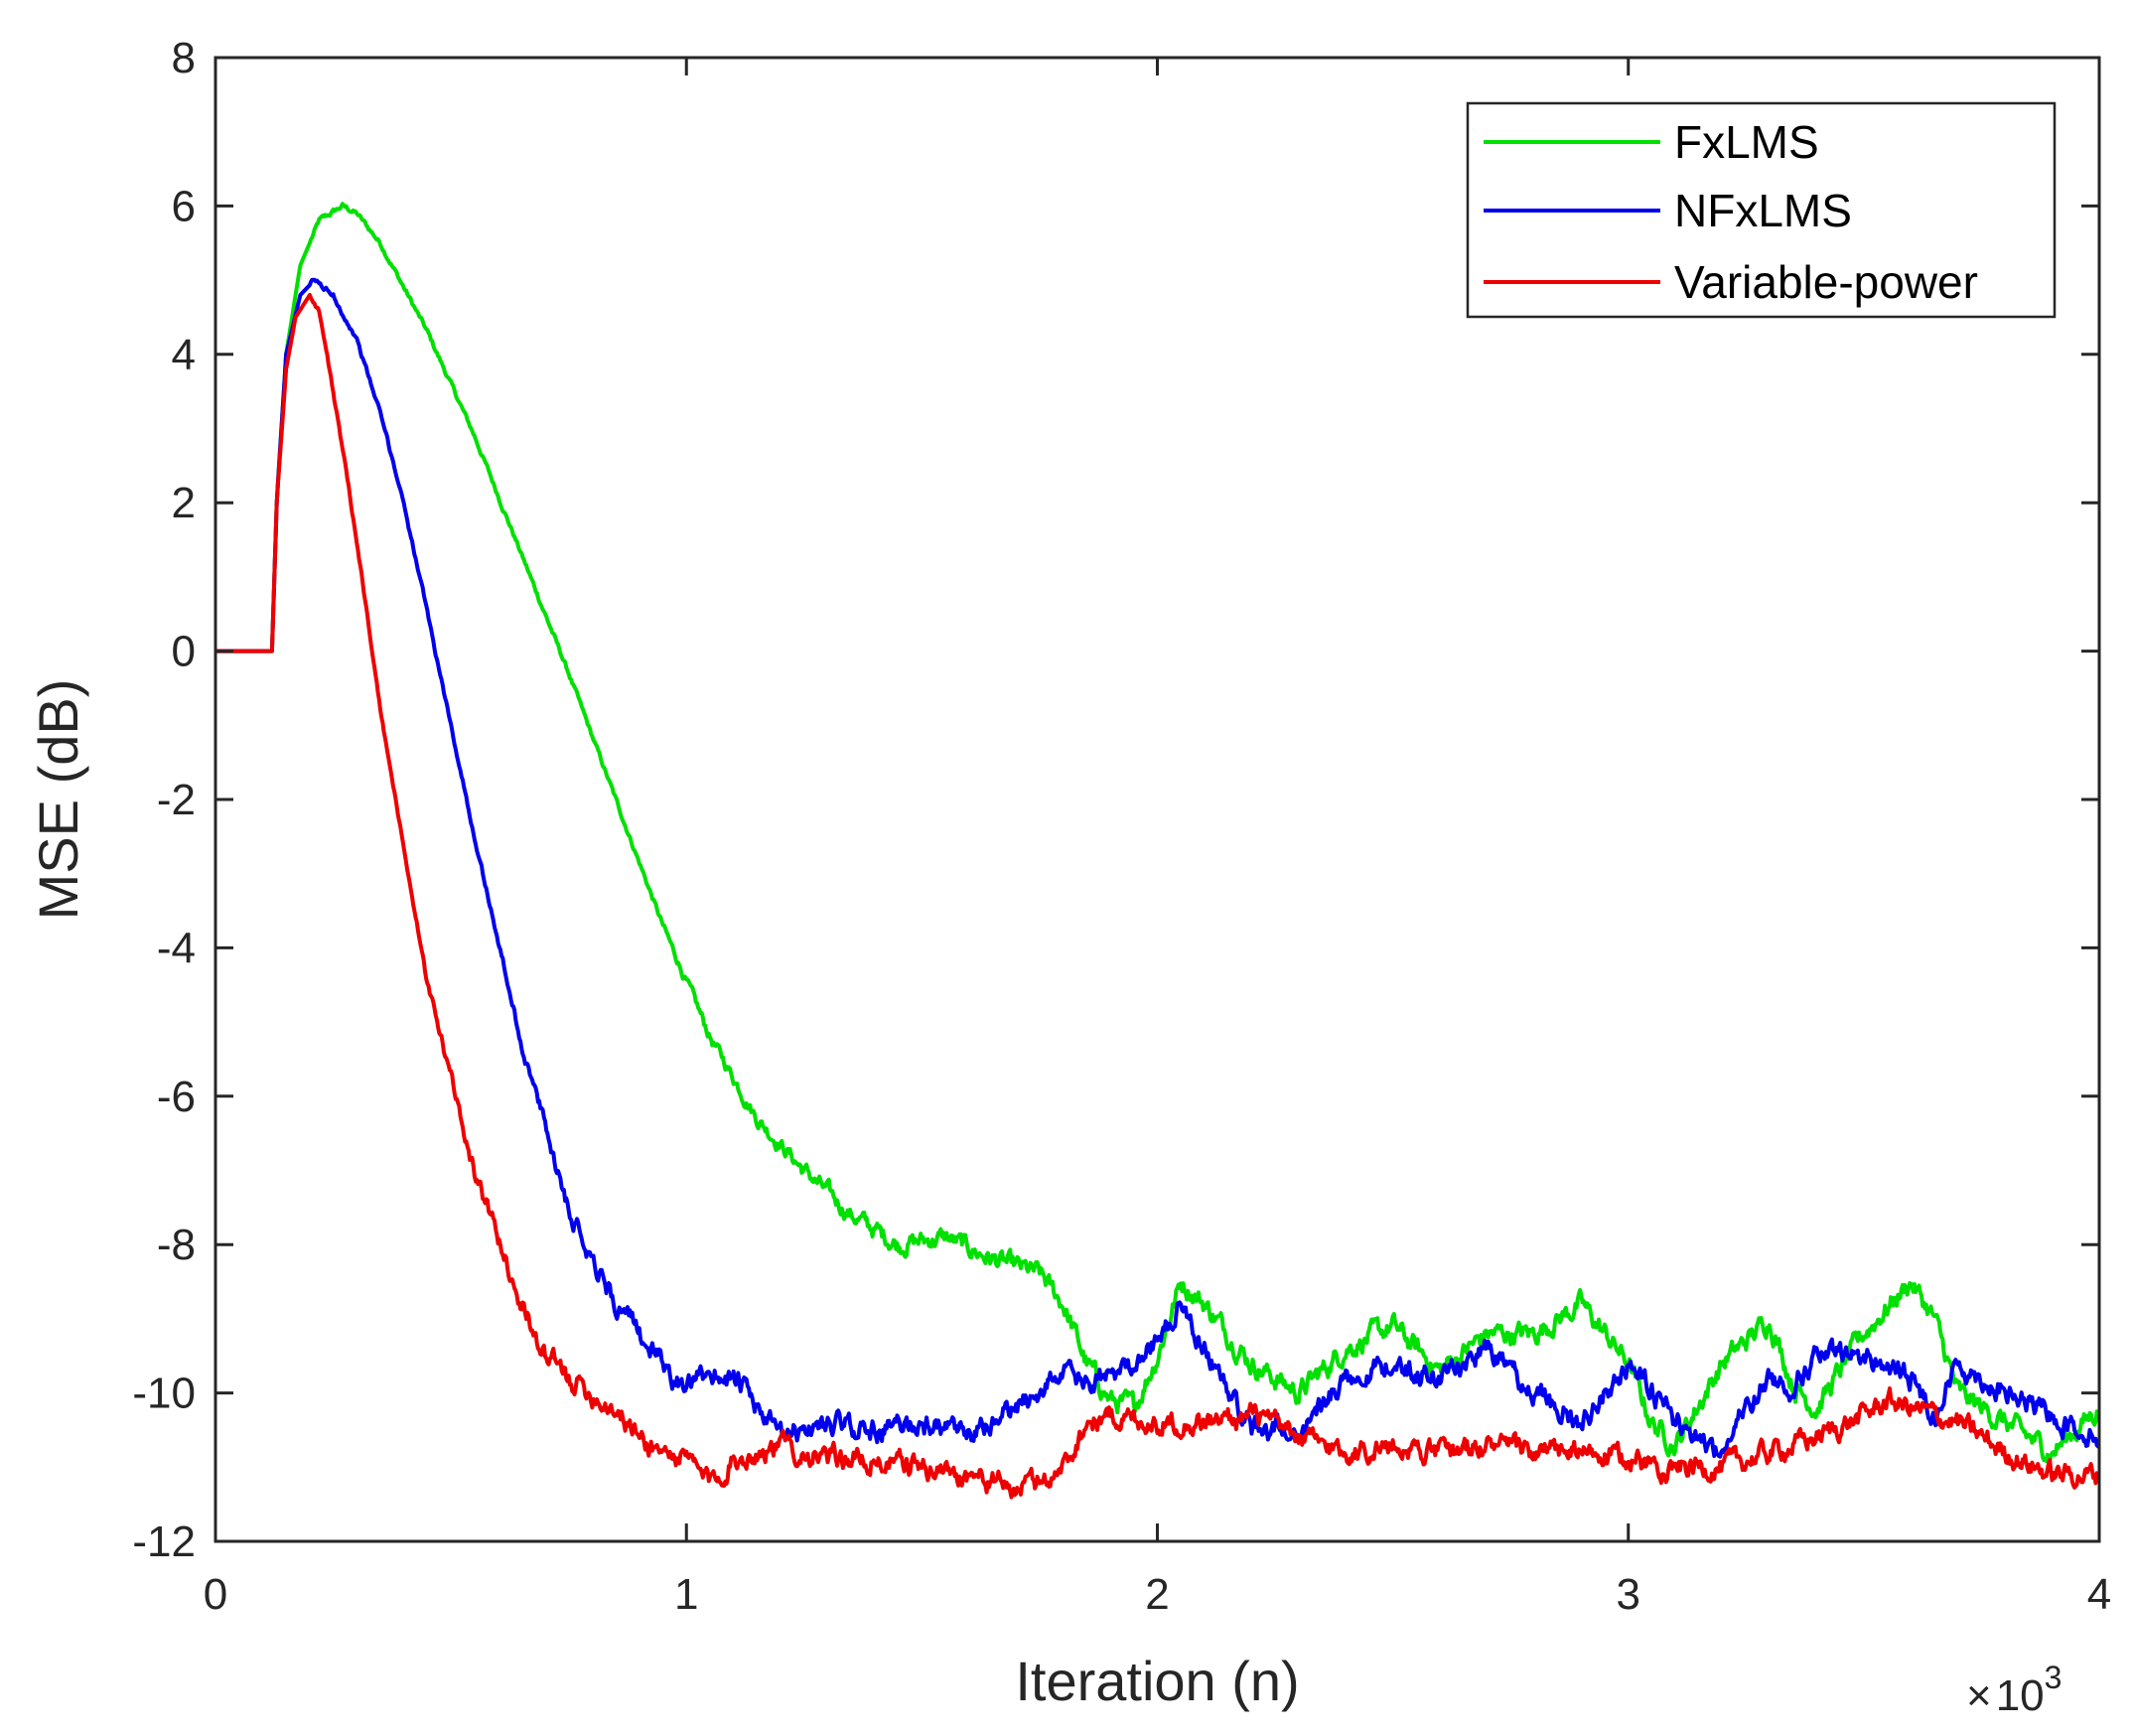 This screenshot has height=1736, width=2133. I want to click on x-tick-label: 3, so click(1629, 1594).